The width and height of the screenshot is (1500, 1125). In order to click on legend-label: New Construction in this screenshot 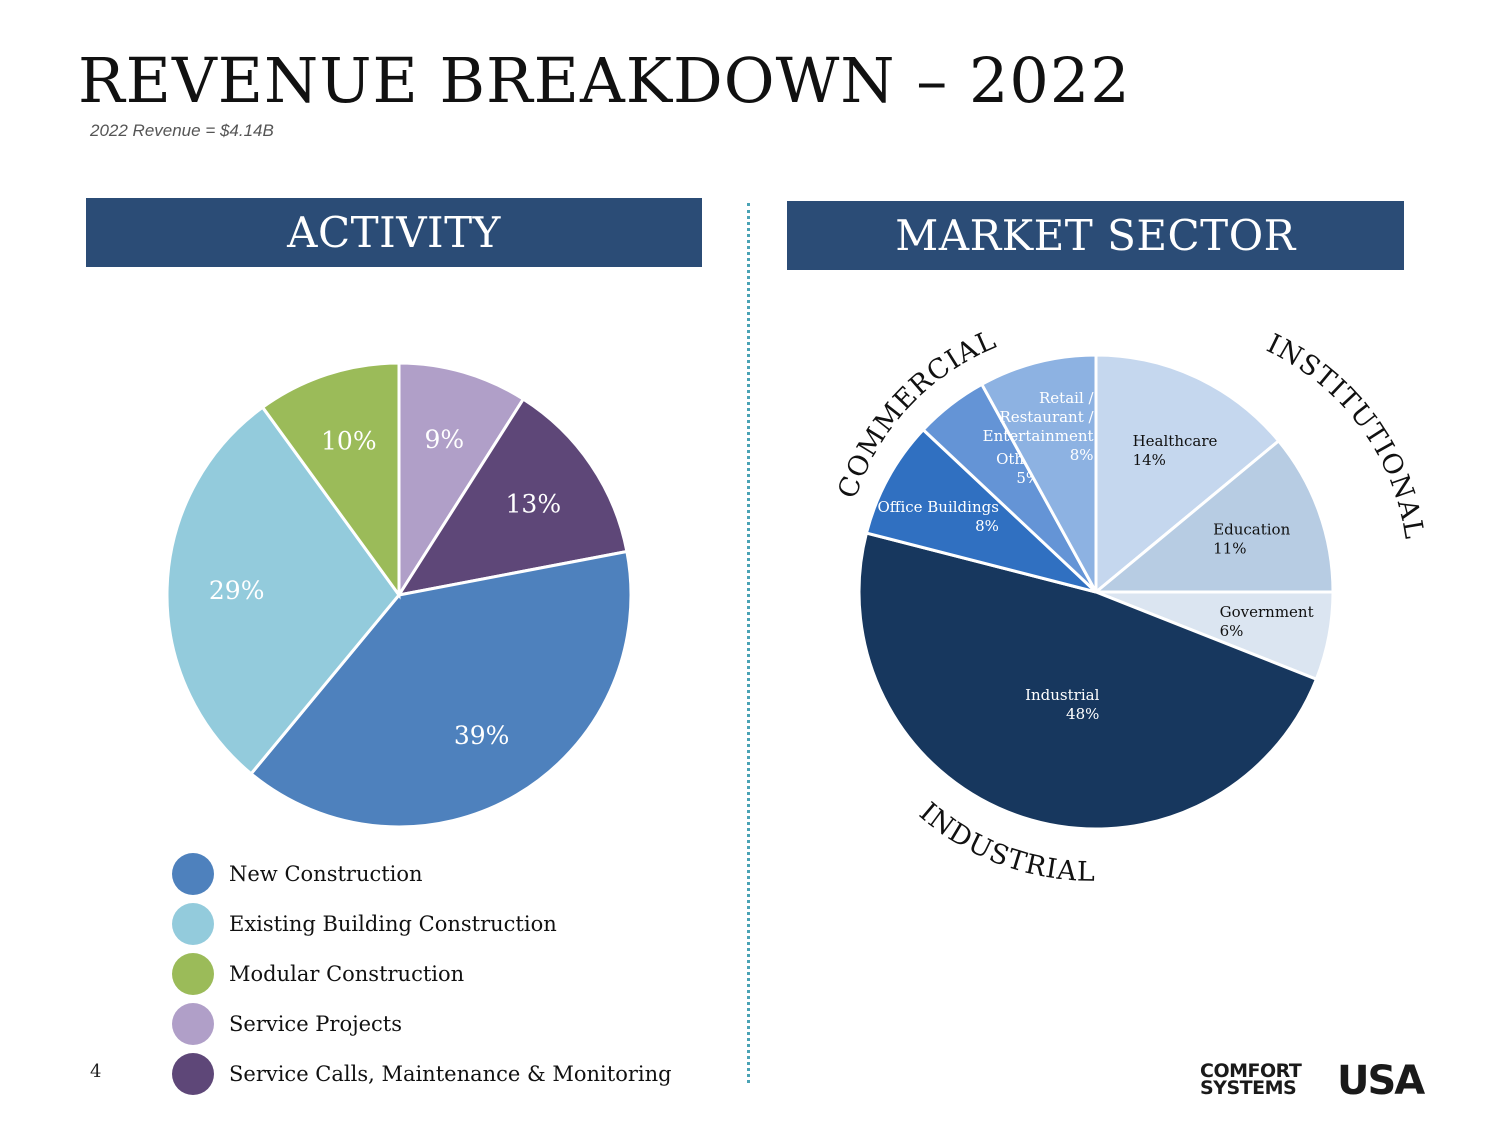, I will do `click(326, 874)`.